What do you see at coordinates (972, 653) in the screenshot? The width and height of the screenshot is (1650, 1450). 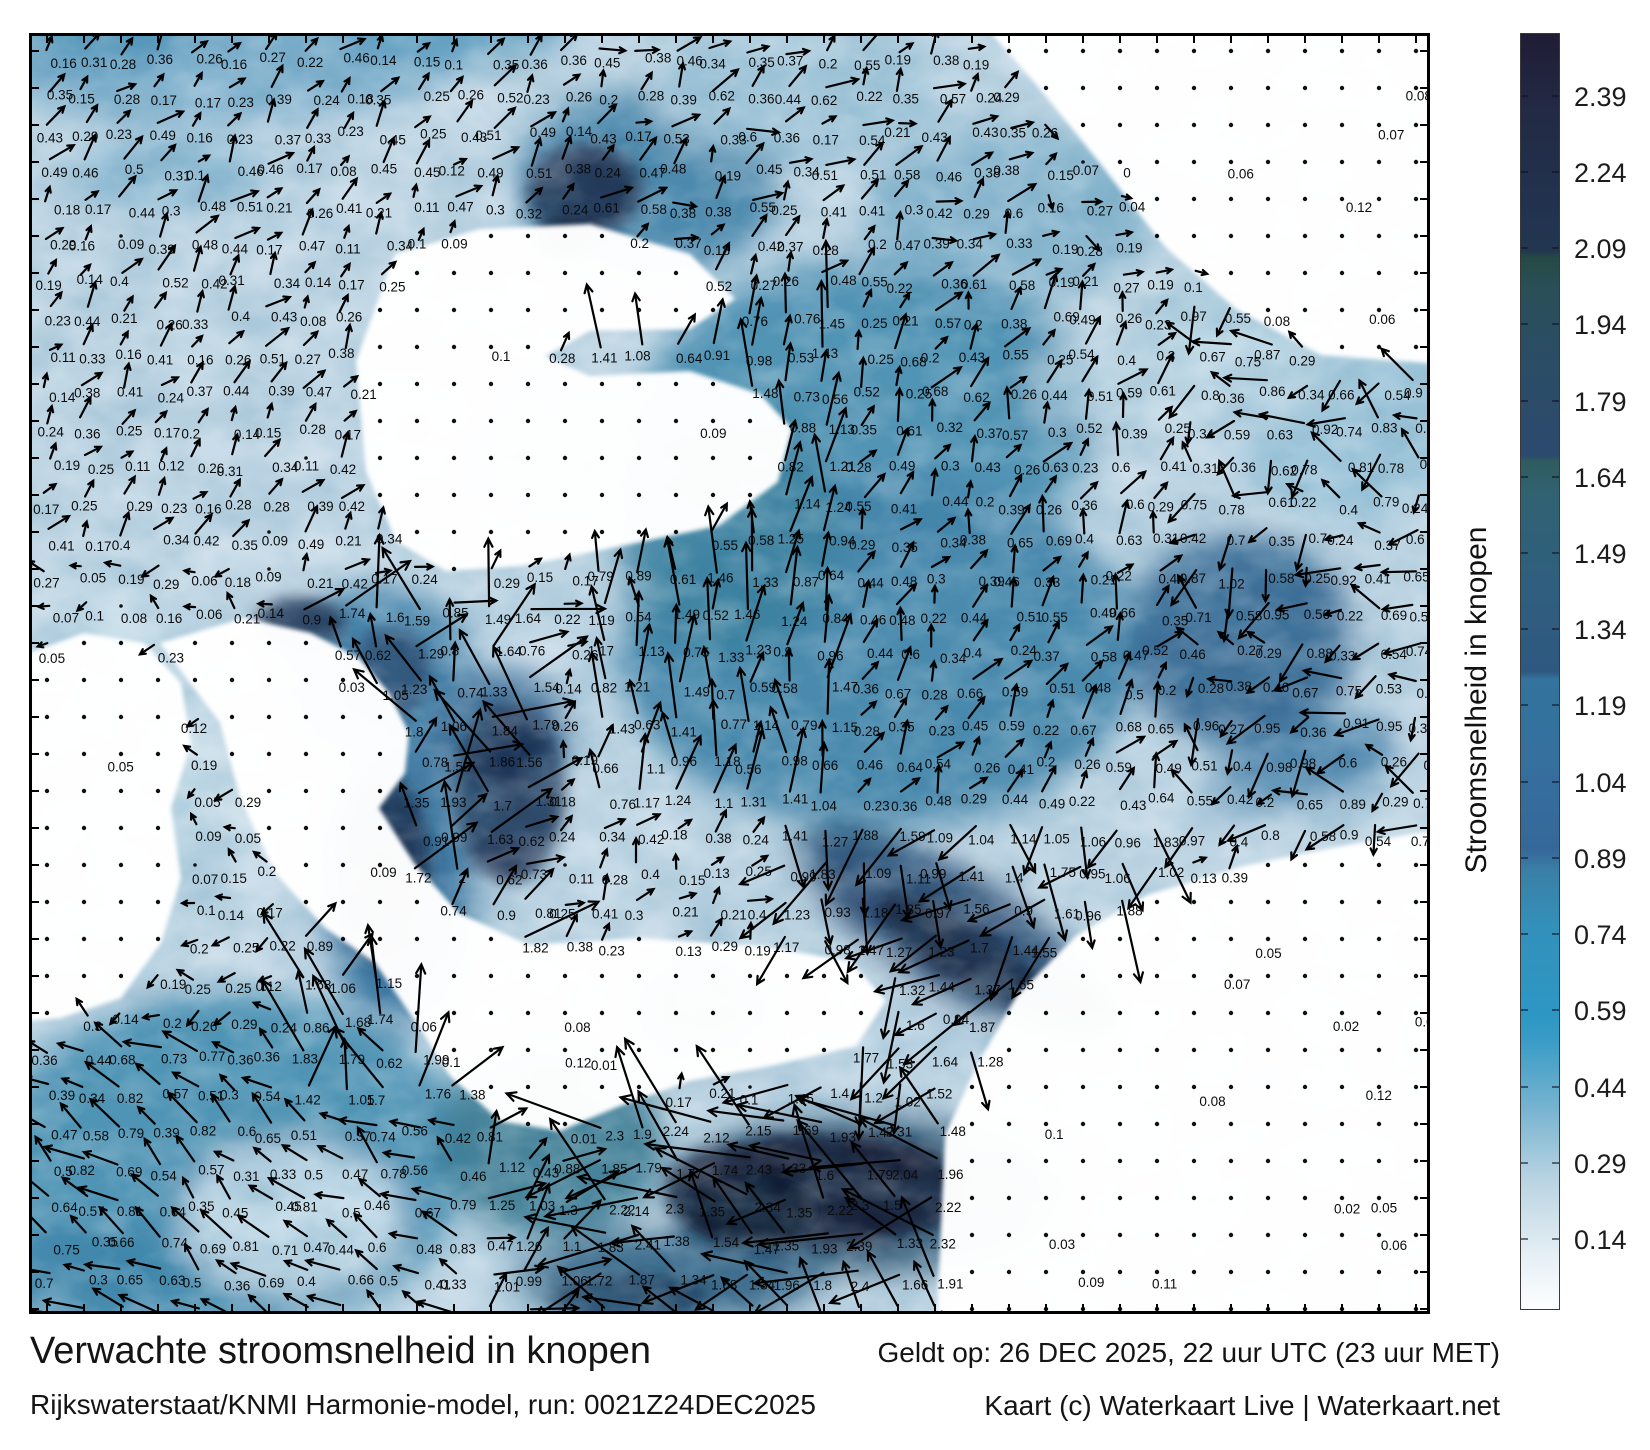 I see `svg-text: 0.4` at bounding box center [972, 653].